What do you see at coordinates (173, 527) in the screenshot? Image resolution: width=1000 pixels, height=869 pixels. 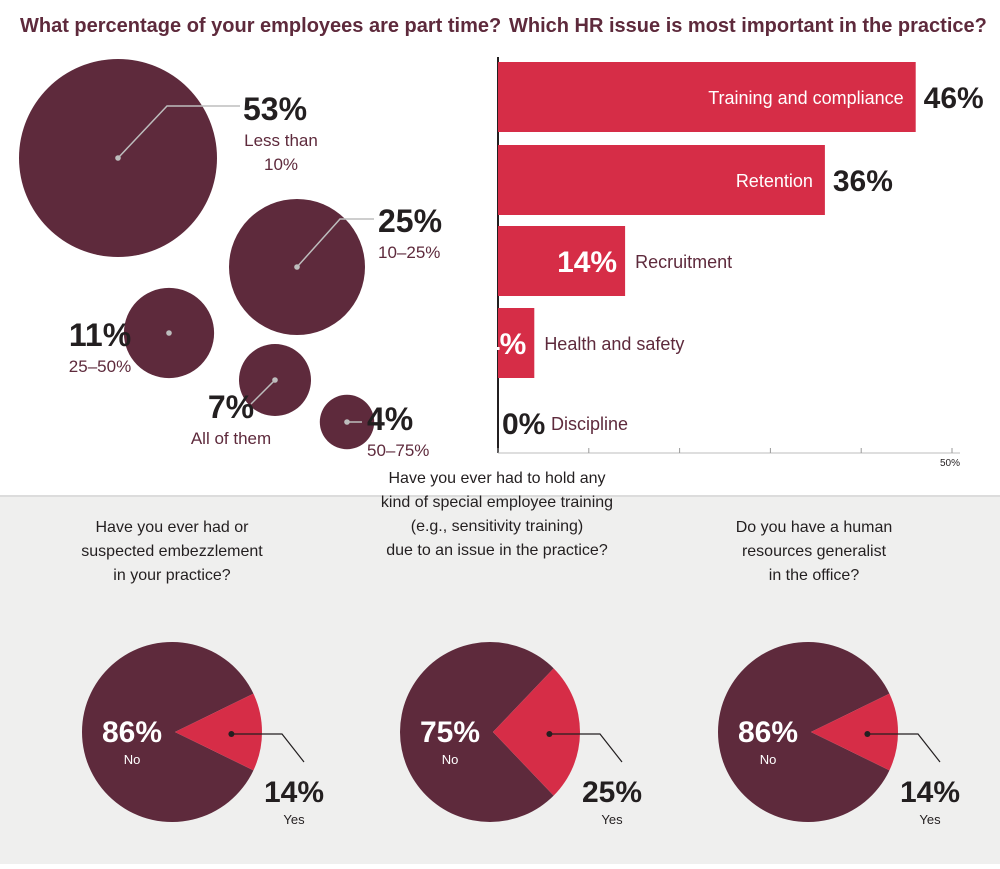 I see `pie-0-question-0: Have you ever had or` at bounding box center [173, 527].